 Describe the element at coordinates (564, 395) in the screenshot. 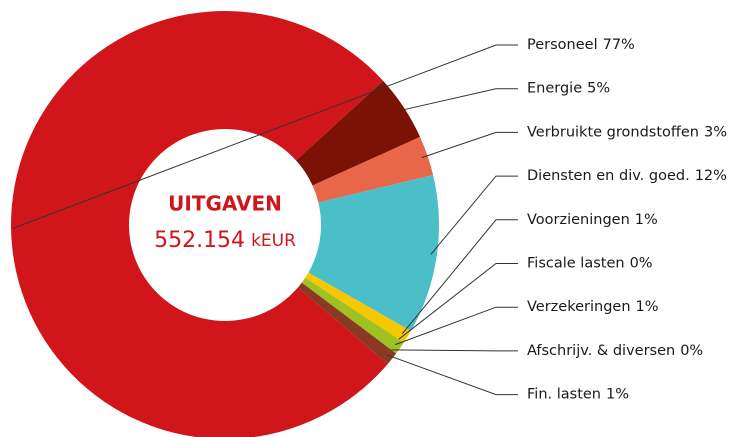

I see `legend-name: Fin. lasten` at that location.